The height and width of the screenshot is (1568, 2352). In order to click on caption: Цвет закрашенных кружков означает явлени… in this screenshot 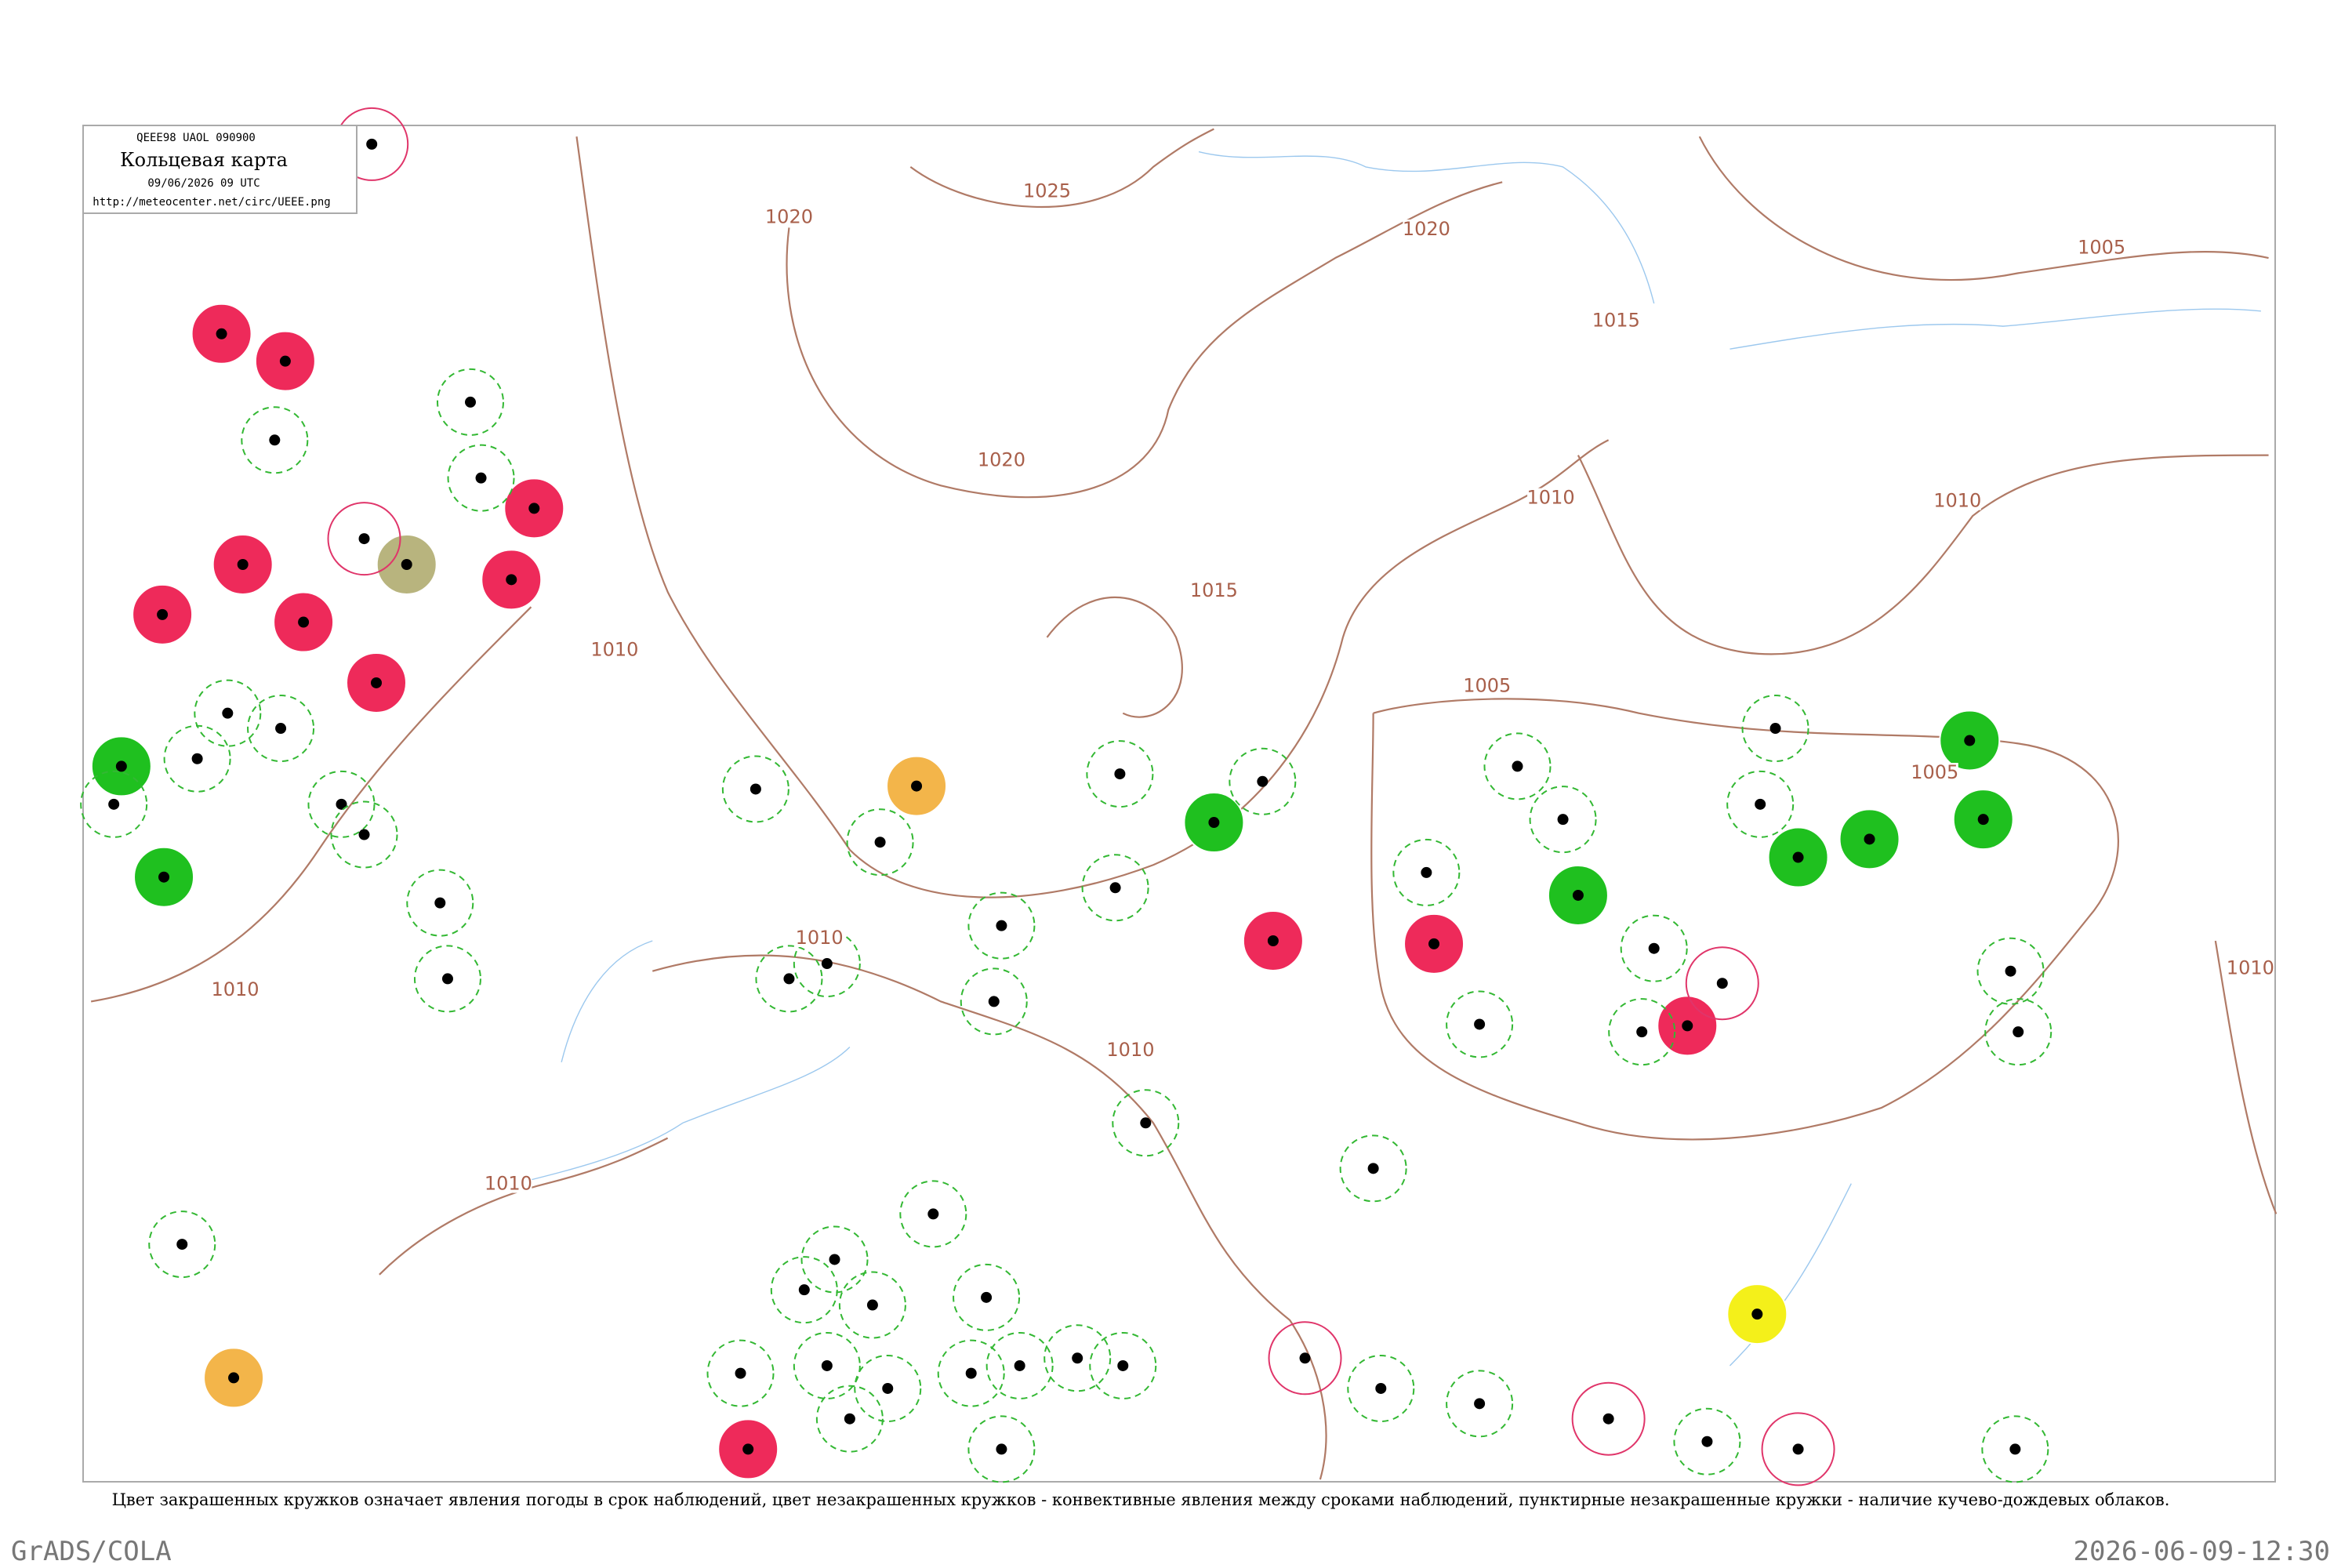, I will do `click(1141, 1499)`.